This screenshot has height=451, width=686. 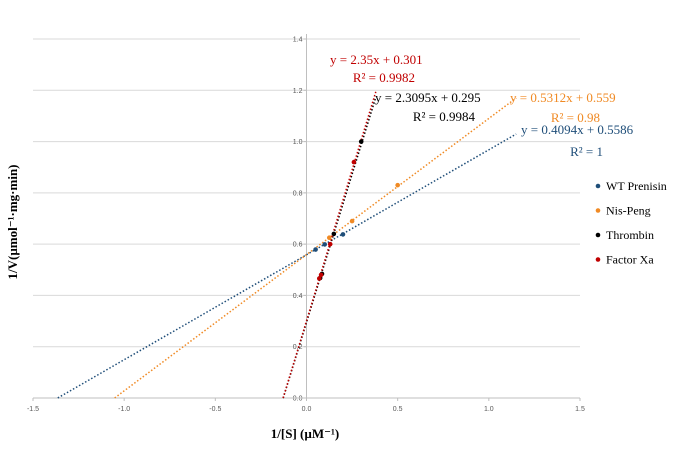 What do you see at coordinates (298, 399) in the screenshot?
I see `y-tick-label: 0.0` at bounding box center [298, 399].